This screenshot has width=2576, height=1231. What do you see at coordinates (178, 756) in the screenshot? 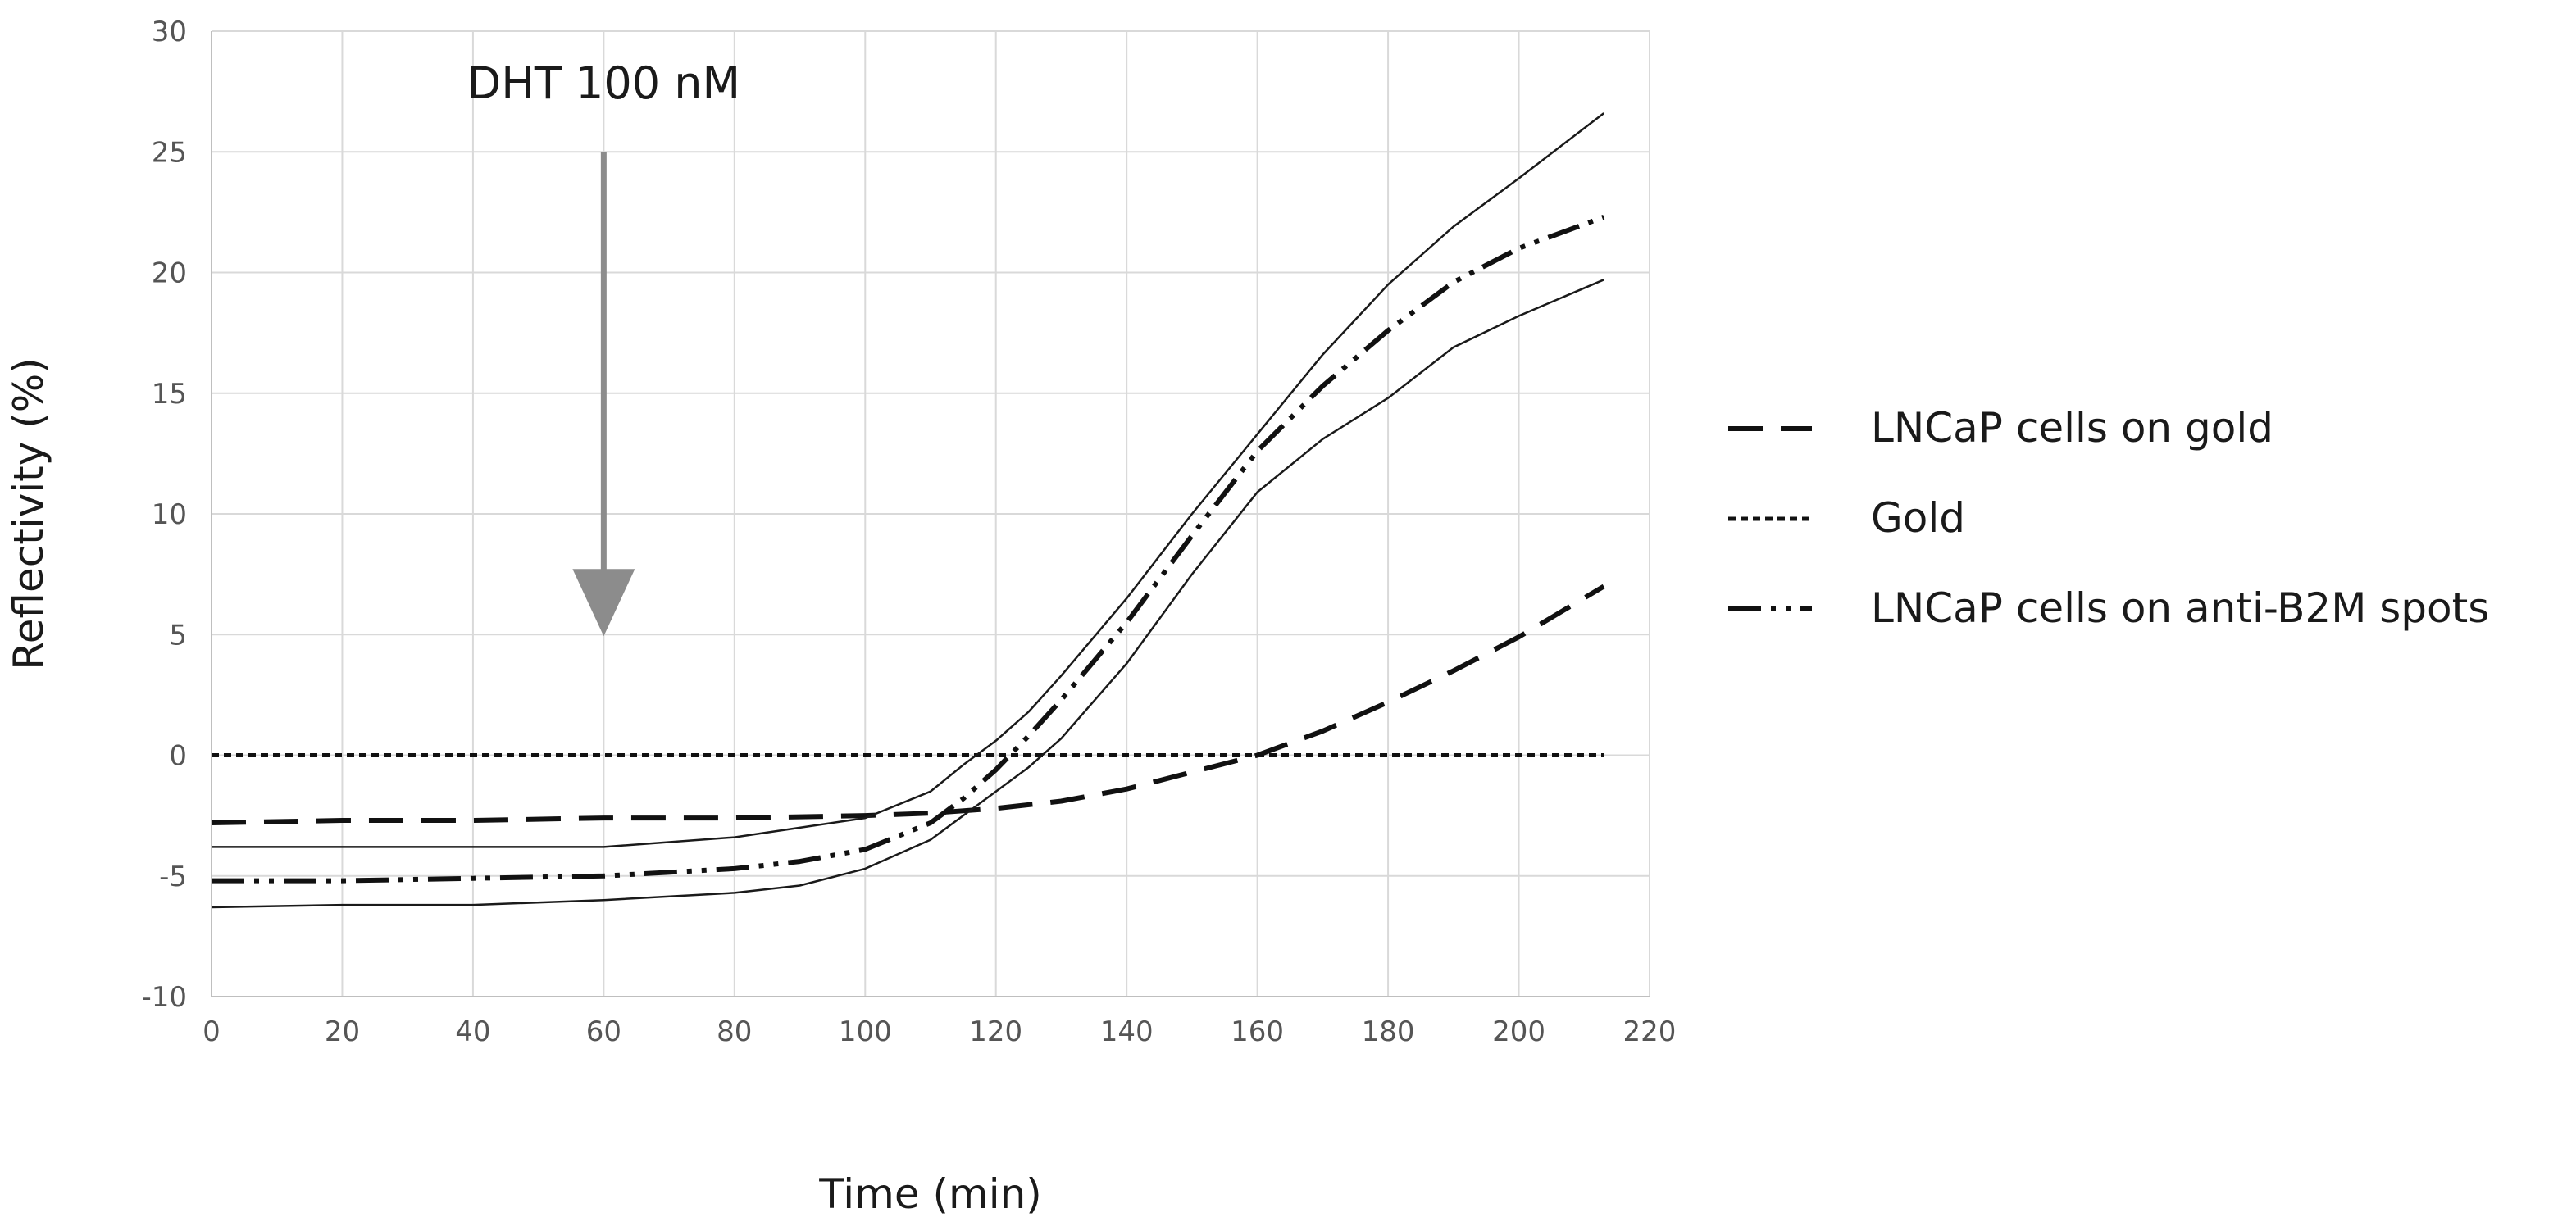
I see `y-tick-label: 0` at bounding box center [178, 756].